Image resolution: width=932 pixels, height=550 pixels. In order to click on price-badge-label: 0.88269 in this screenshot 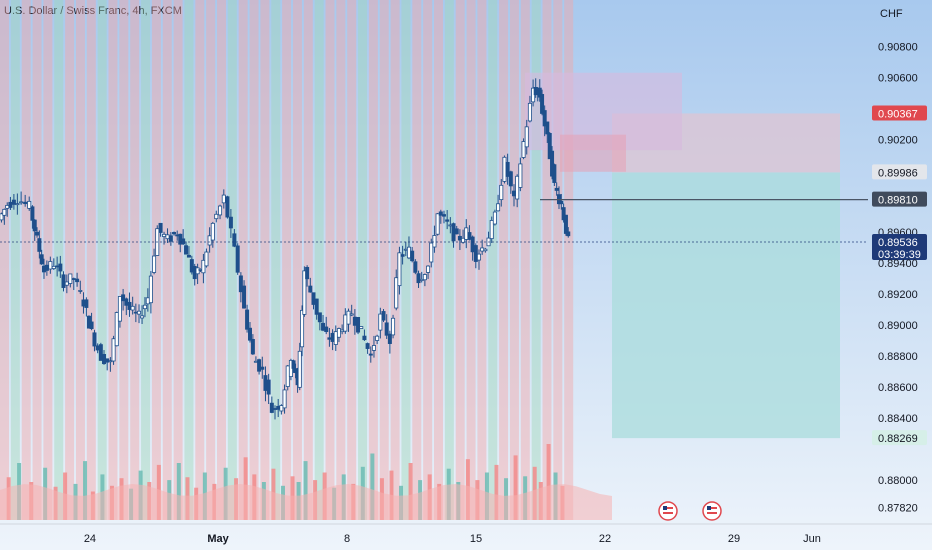, I will do `click(898, 439)`.